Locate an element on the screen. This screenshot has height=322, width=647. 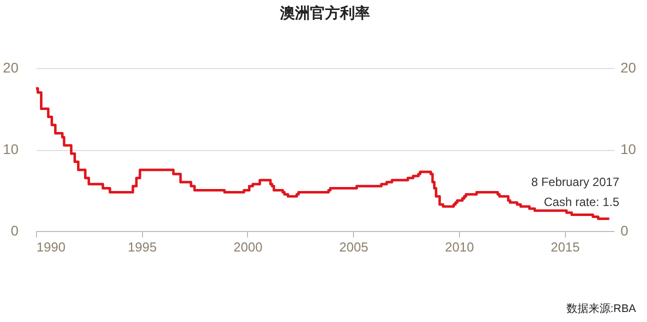
x-tick-label: 2015 is located at coordinates (565, 247).